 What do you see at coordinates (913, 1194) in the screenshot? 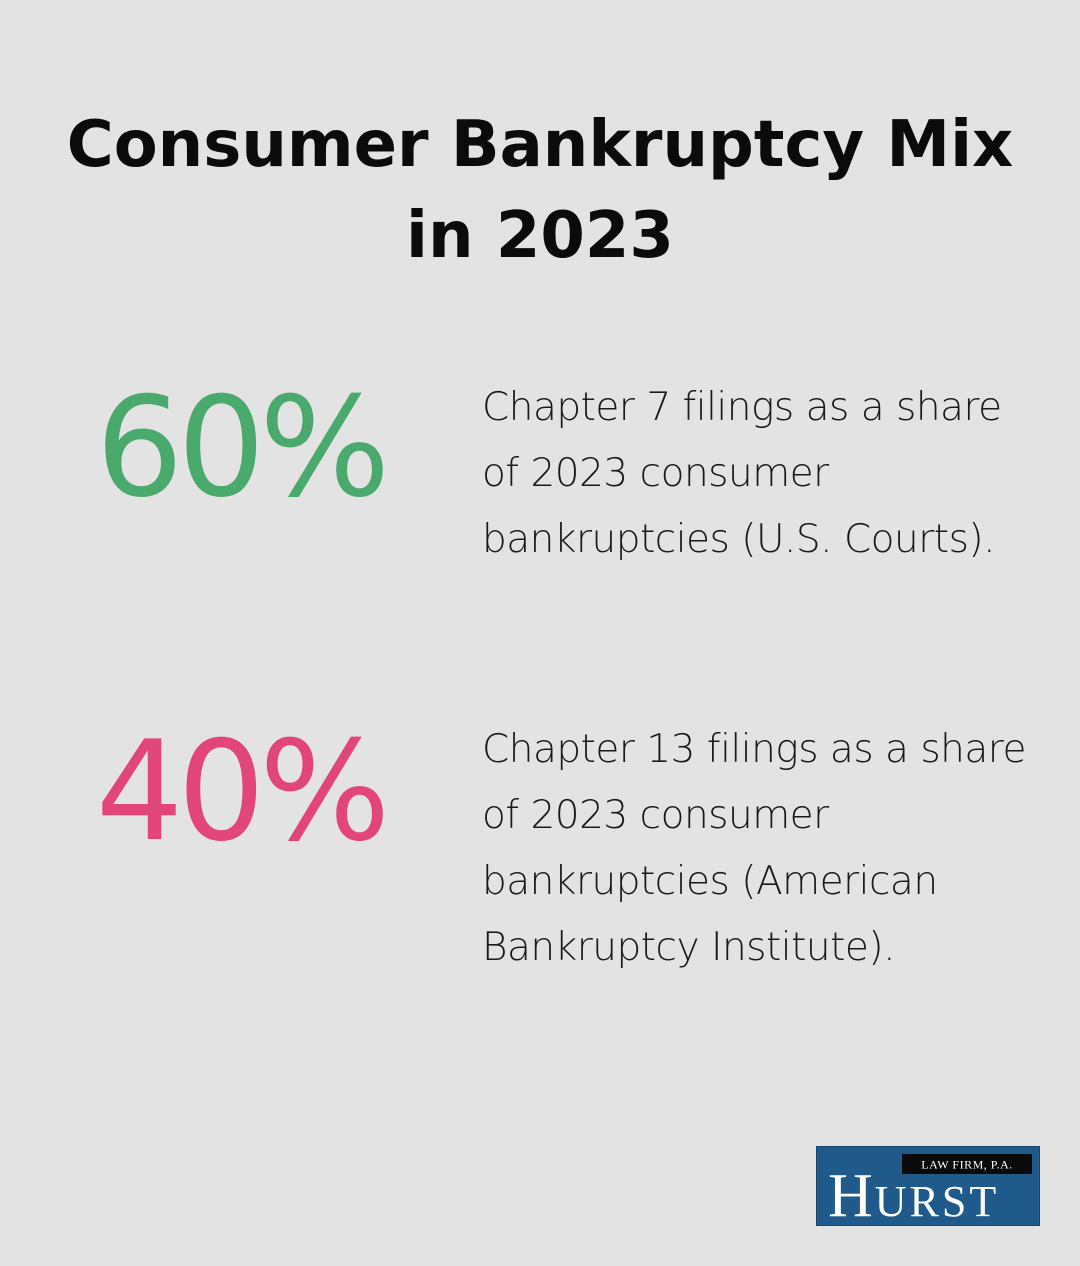
I see `logo-wordmark: HURST` at bounding box center [913, 1194].